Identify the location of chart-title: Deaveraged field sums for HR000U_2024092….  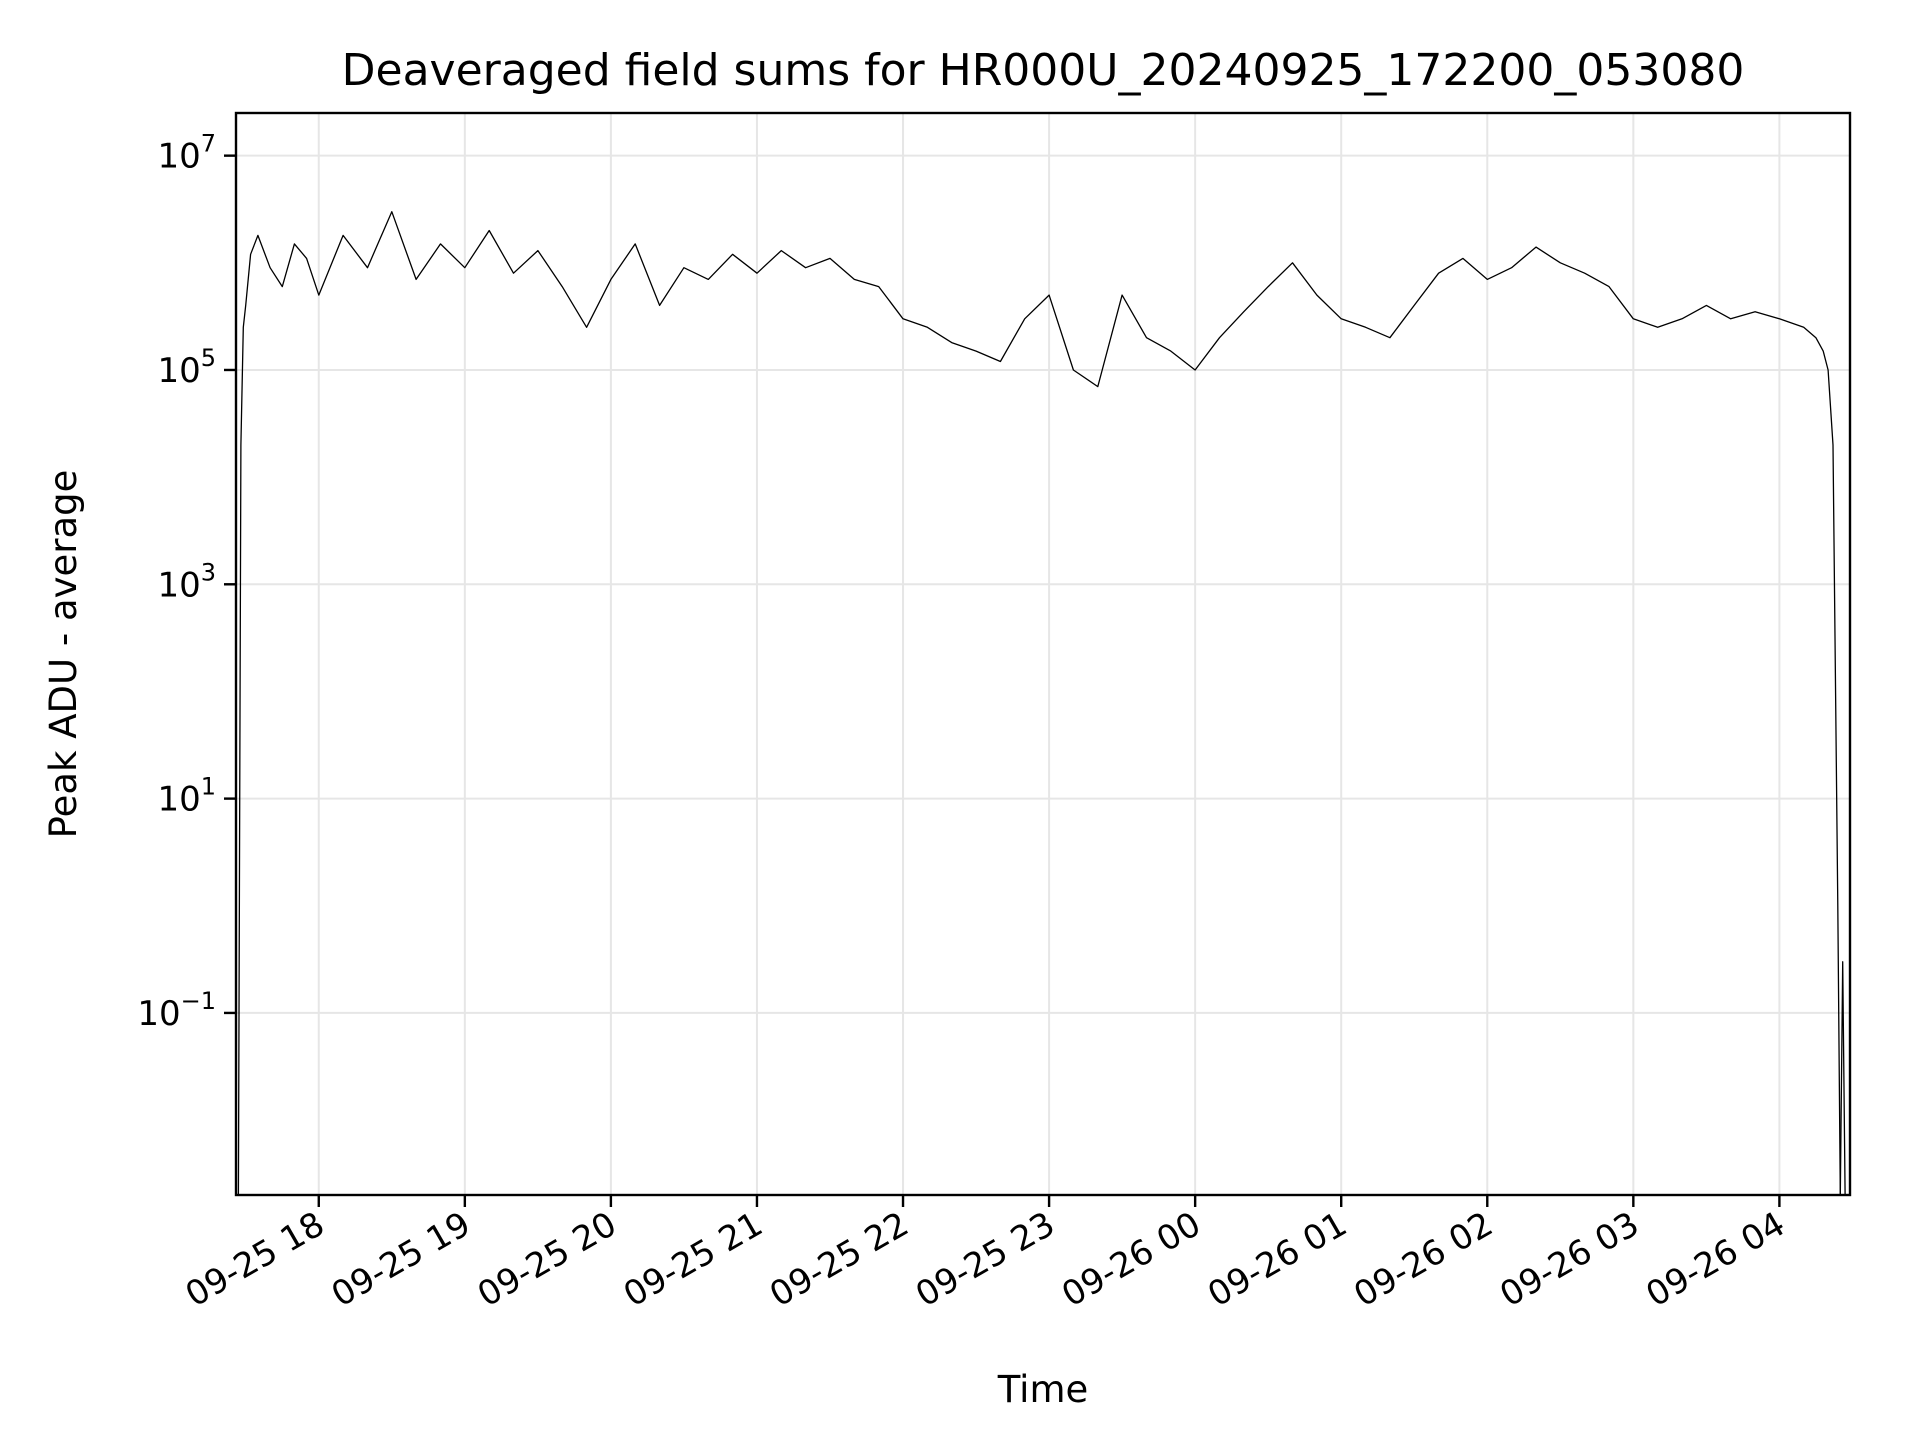
(1043, 70).